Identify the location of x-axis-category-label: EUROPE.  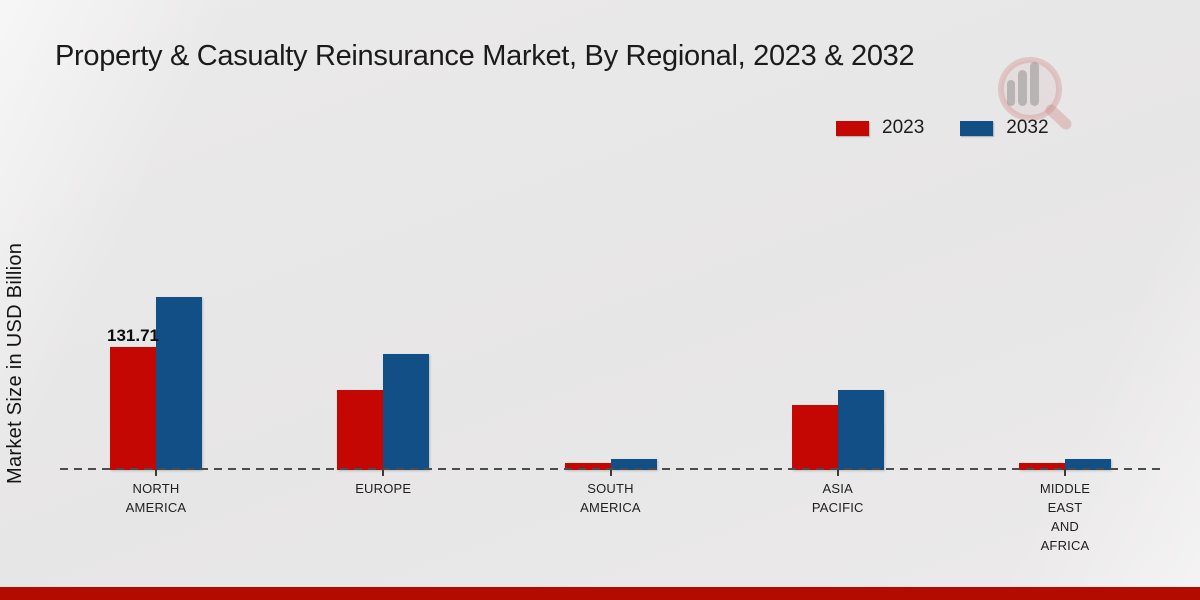
(383, 488).